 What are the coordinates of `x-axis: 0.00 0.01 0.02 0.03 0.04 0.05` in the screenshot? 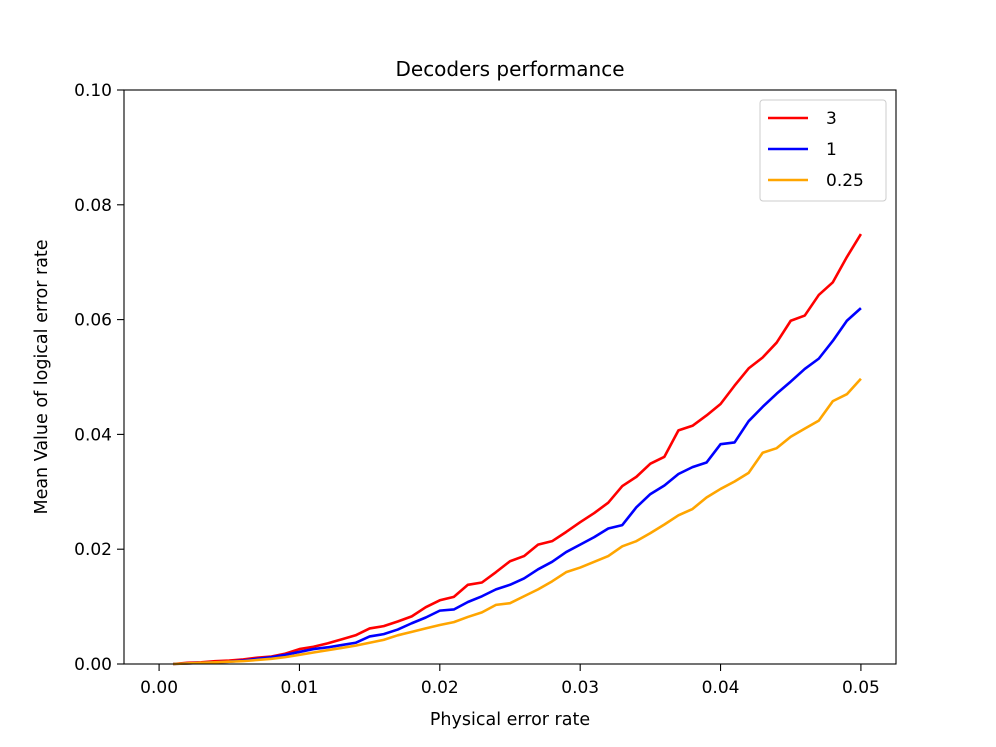 It's located at (510, 681).